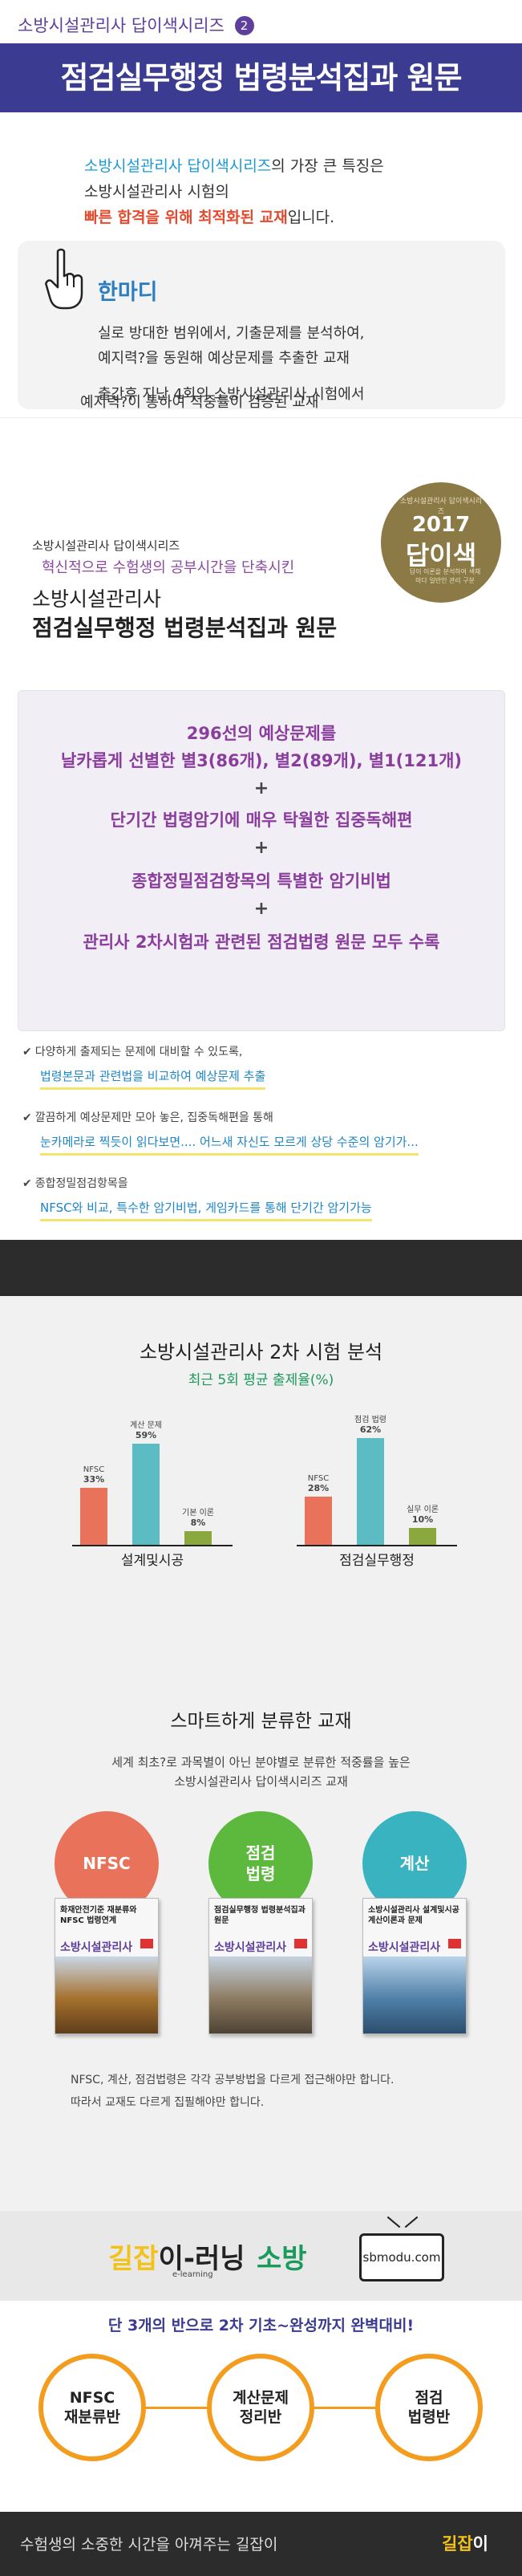  I want to click on intro-line-1: 소방시설관리사 답이색시리즈의 가장 큰 특징은, so click(234, 165).